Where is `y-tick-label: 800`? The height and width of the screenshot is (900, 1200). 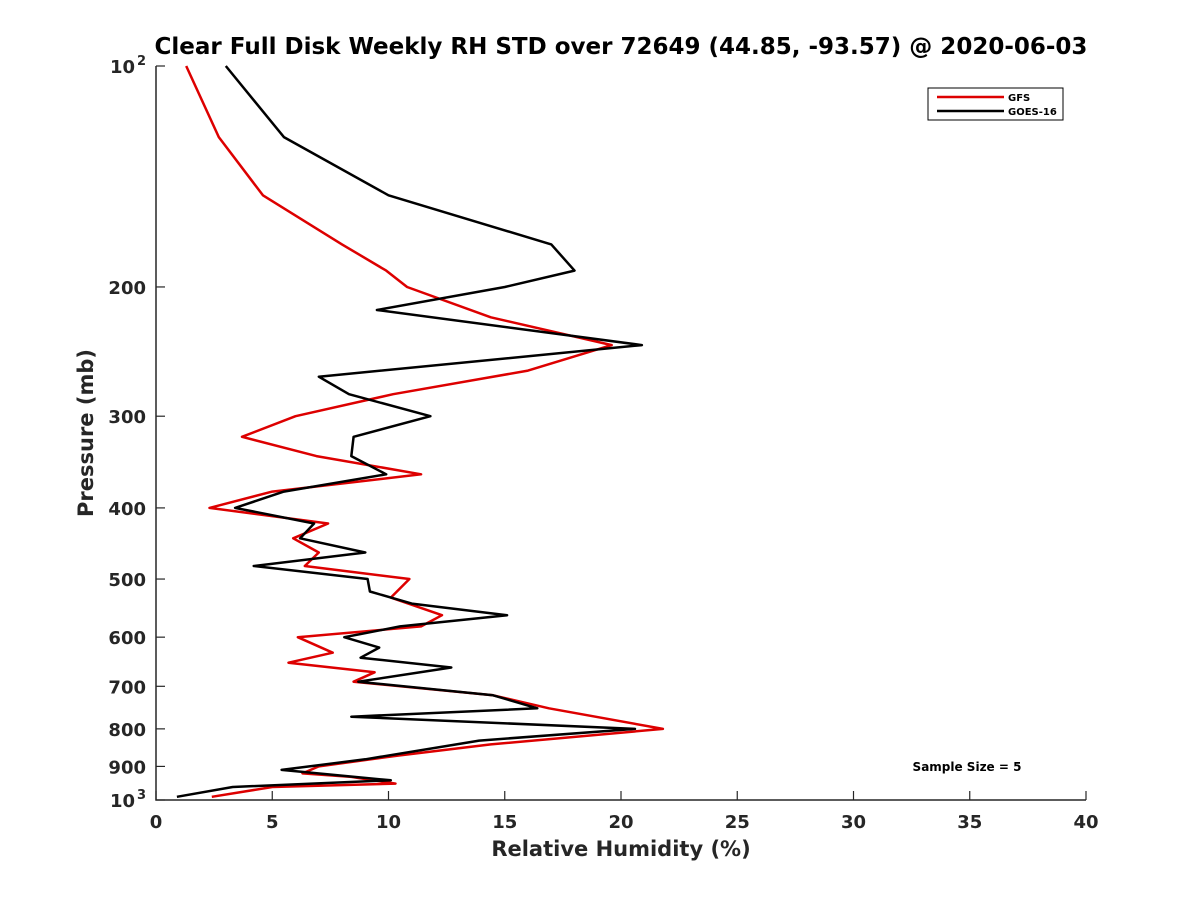
y-tick-label: 800 is located at coordinates (127, 730).